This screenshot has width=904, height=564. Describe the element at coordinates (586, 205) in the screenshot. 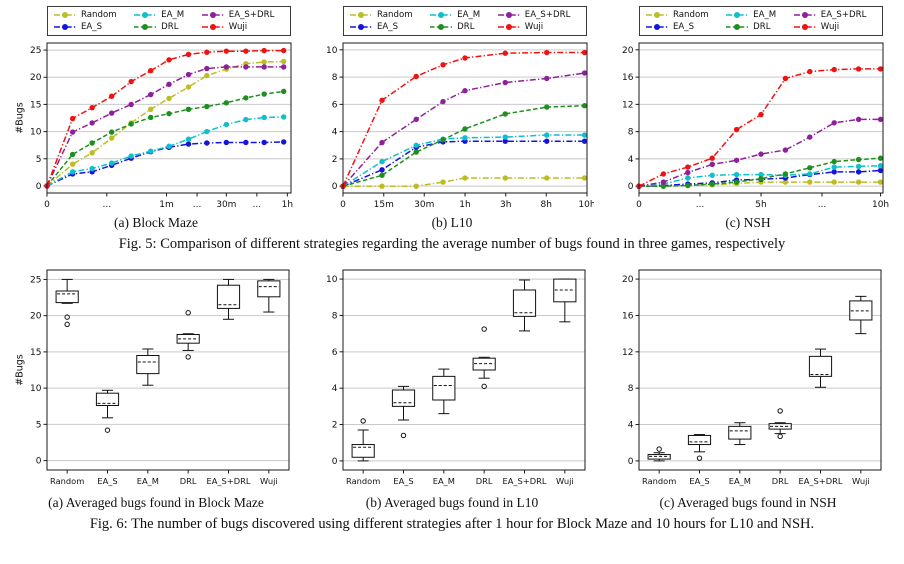

I see `svg-text: 10h` at that location.